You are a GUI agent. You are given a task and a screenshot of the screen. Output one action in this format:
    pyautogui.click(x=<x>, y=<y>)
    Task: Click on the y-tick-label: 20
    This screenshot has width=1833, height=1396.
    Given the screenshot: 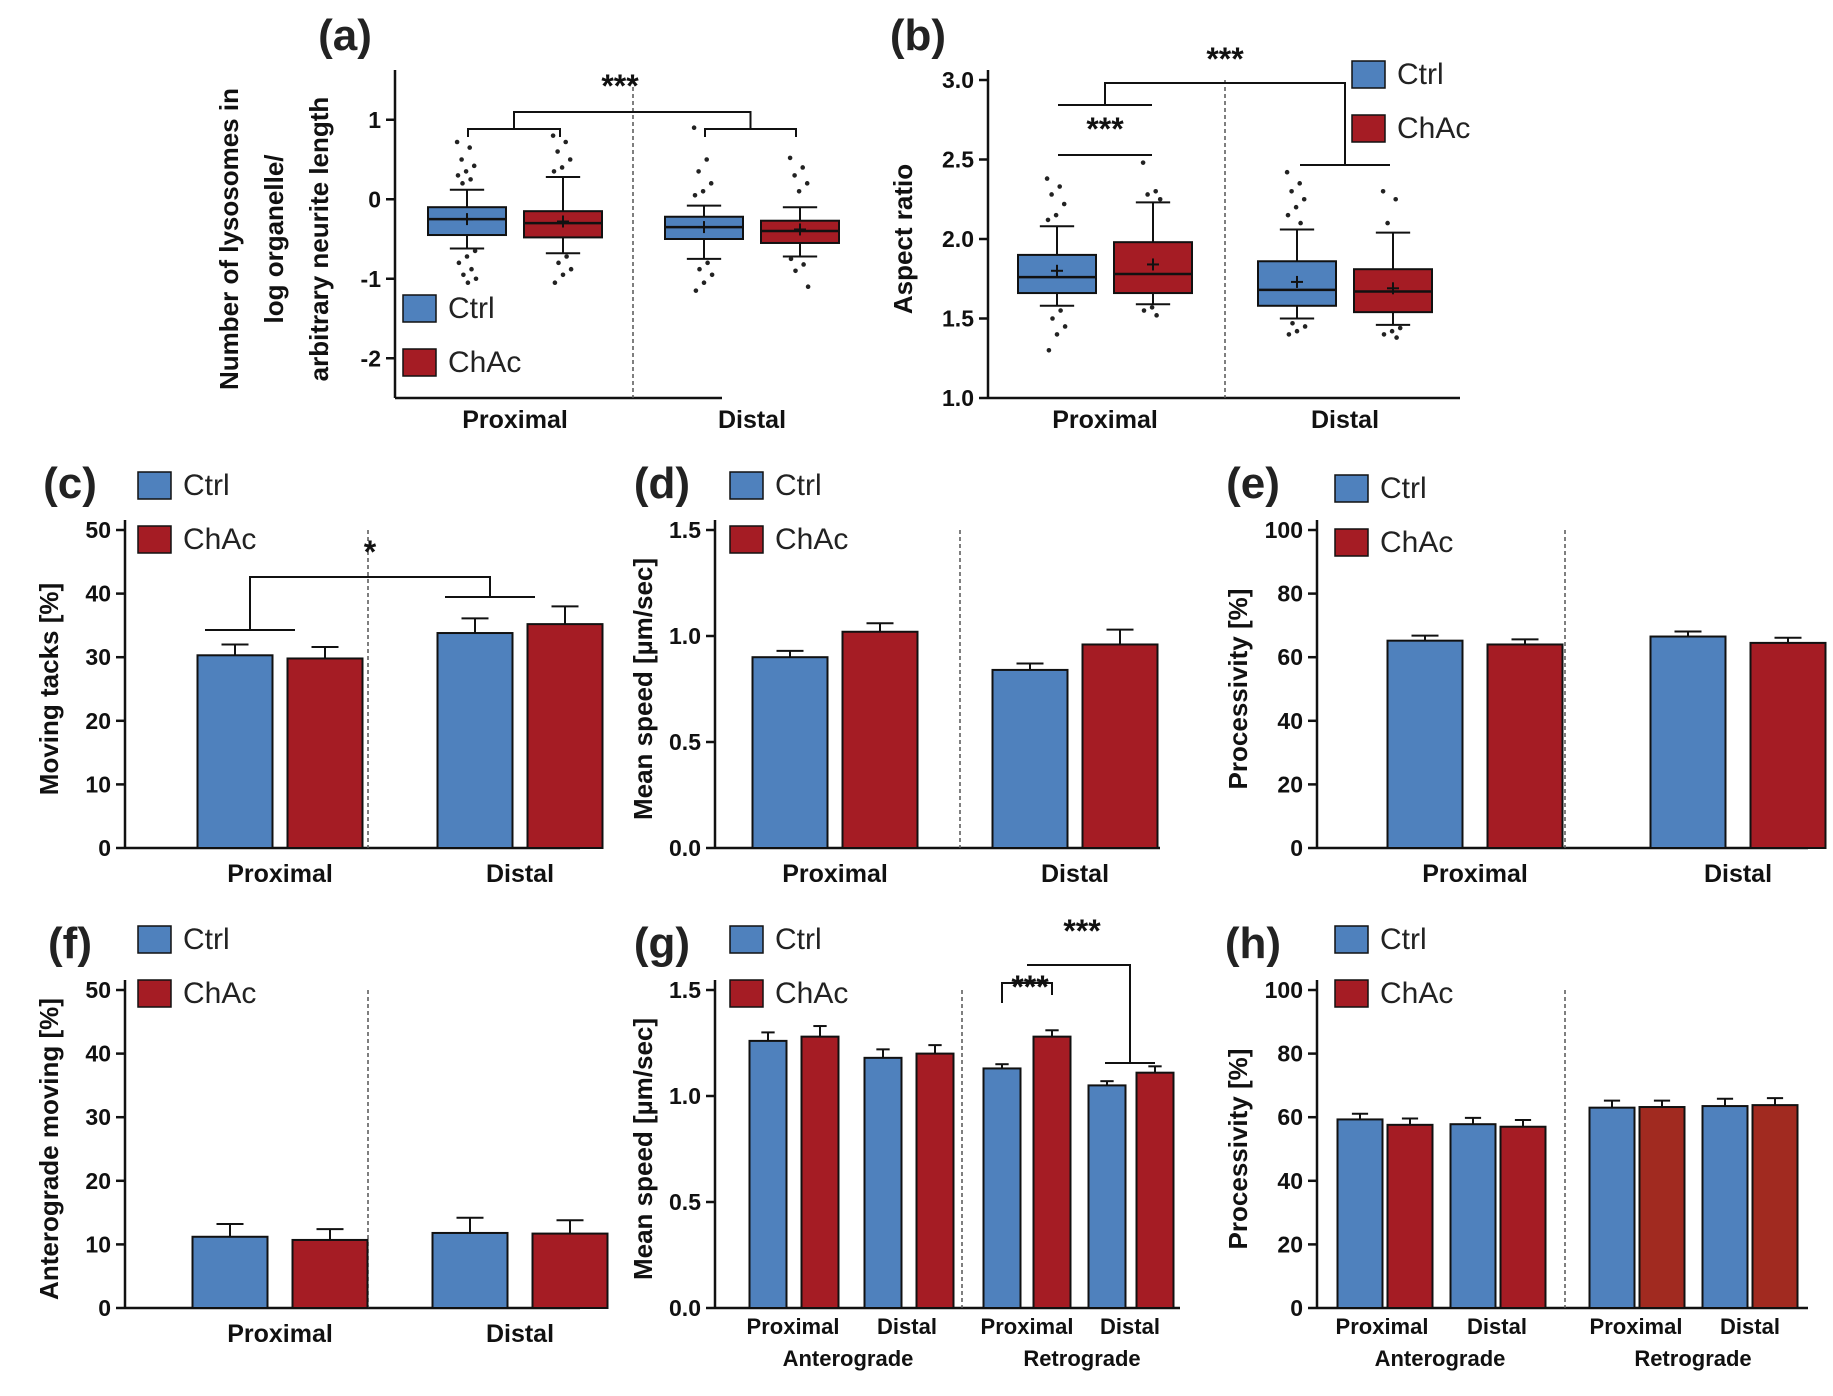 What is the action you would take?
    pyautogui.click(x=98, y=1181)
    